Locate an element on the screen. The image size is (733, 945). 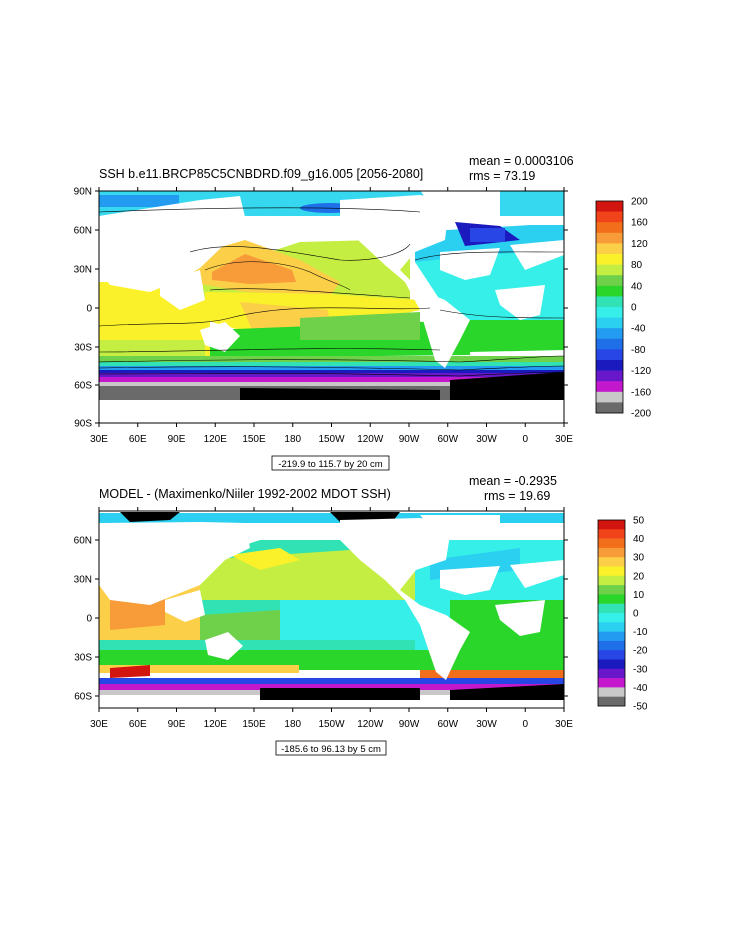
lon-label: 90E is located at coordinates (177, 724).